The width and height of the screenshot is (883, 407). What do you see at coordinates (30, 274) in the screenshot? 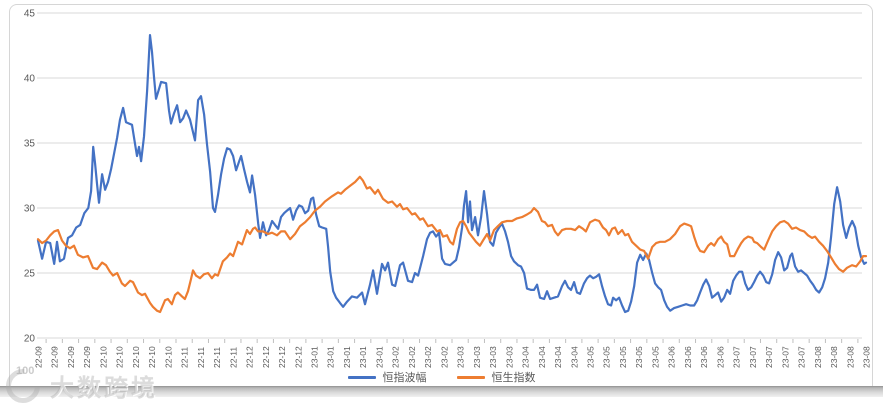
I see `svg-text: 25` at bounding box center [30, 274].